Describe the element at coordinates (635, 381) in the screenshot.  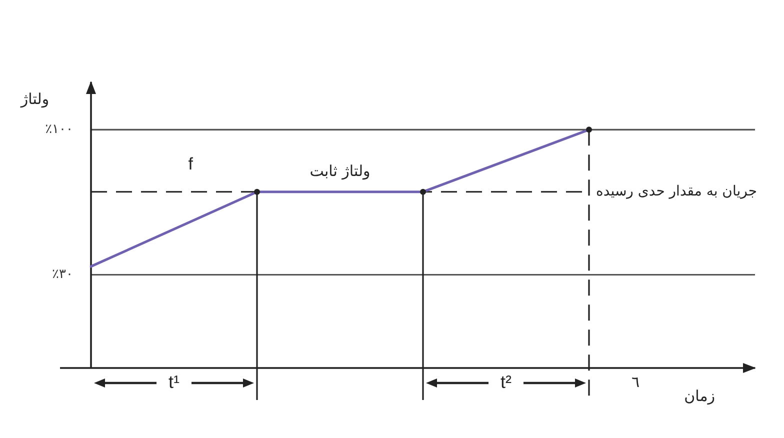
I see `text: ٦` at that location.